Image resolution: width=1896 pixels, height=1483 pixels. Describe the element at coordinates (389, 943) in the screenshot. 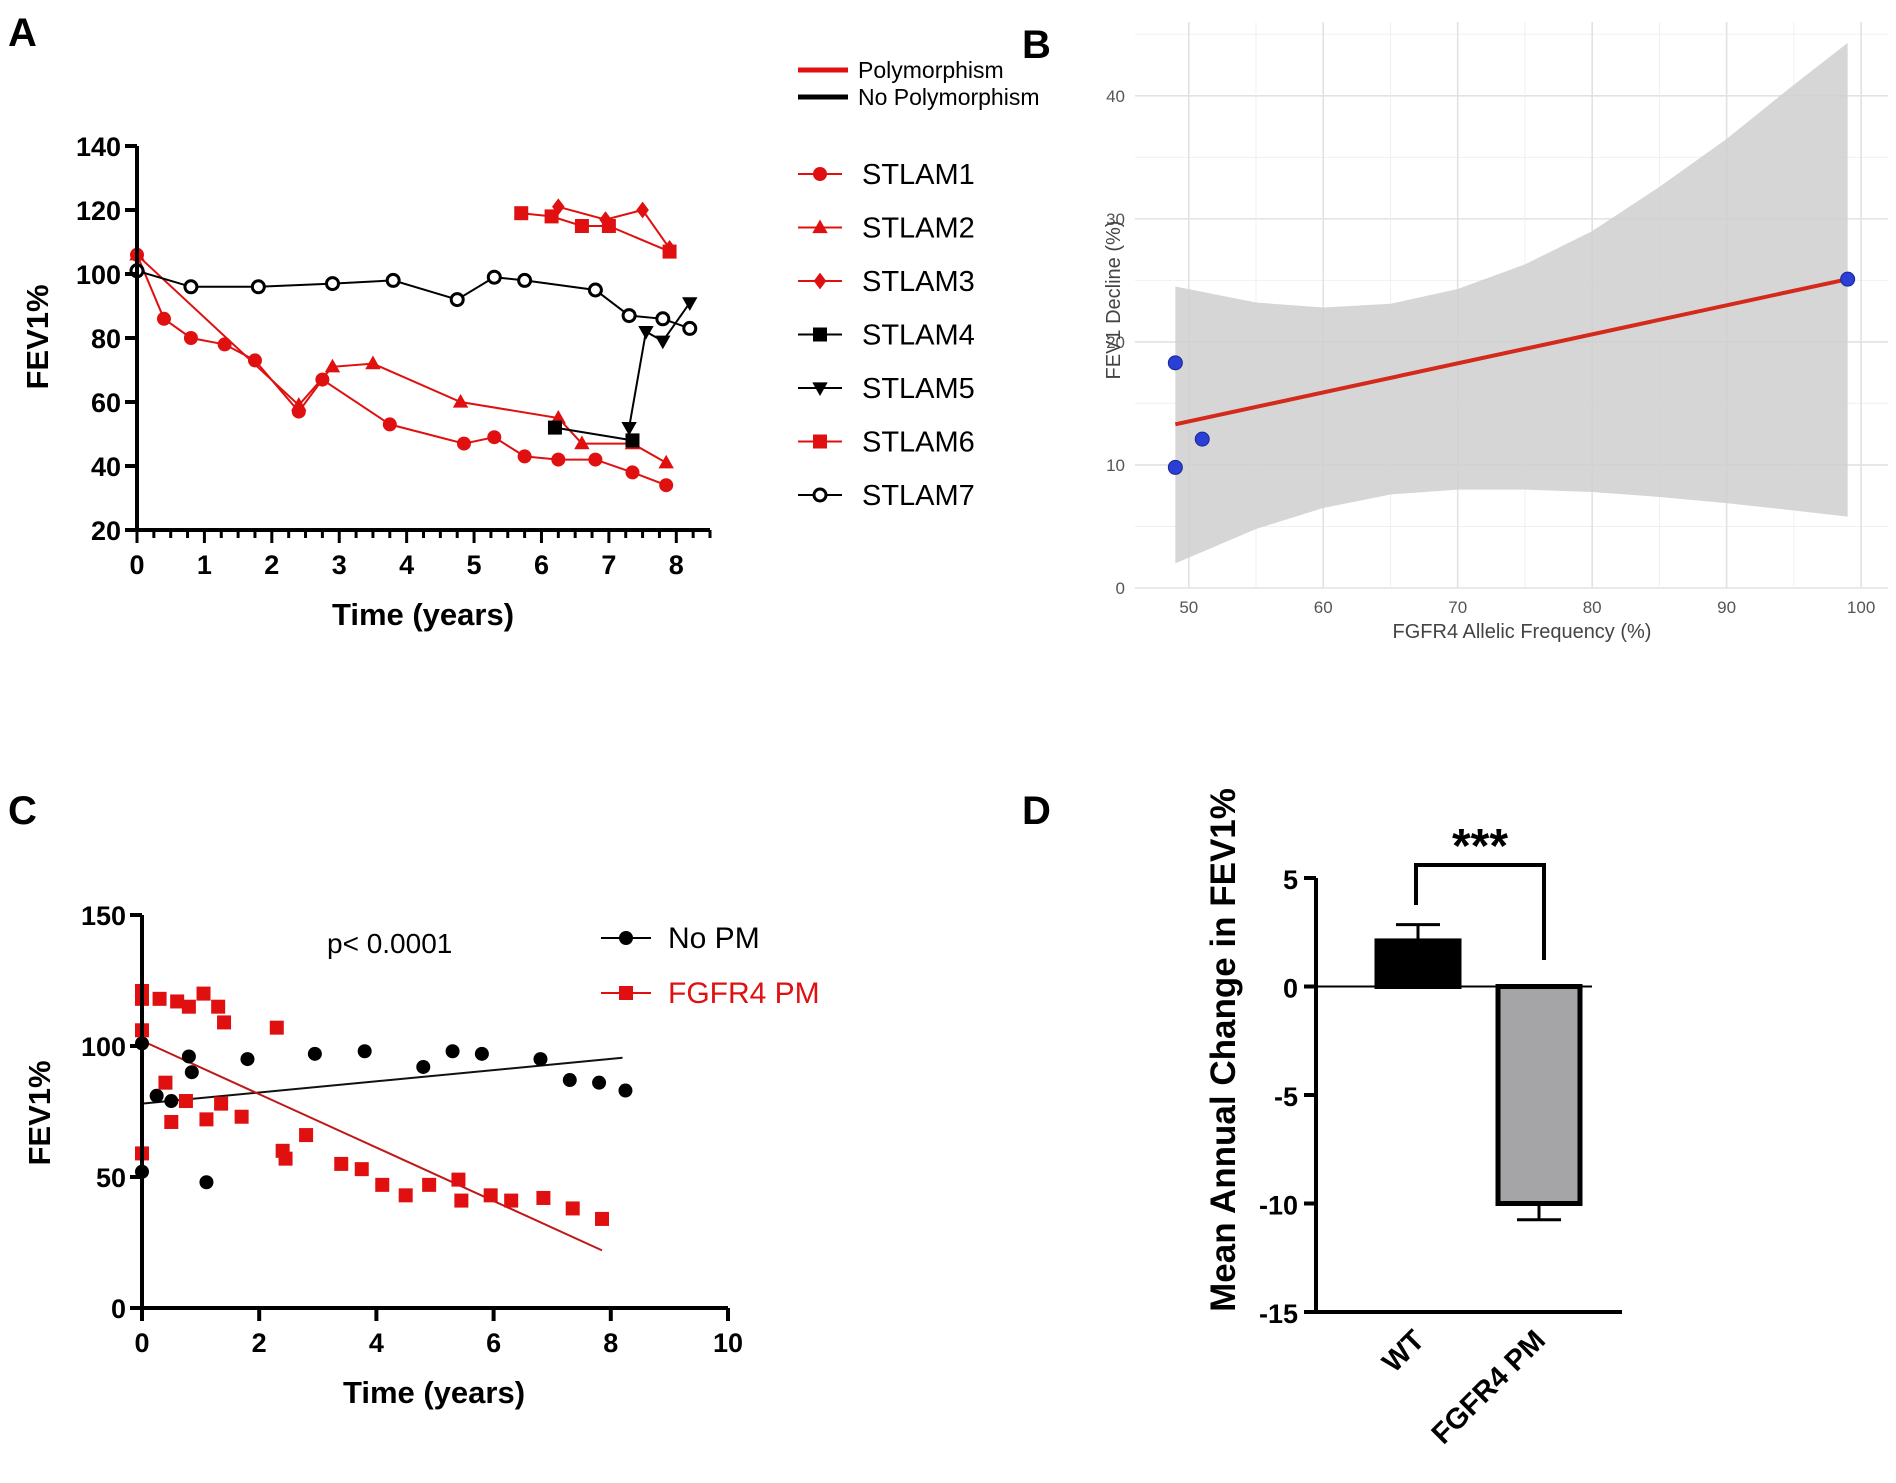

I see `panel-c-p-value: p< 0.0001` at that location.